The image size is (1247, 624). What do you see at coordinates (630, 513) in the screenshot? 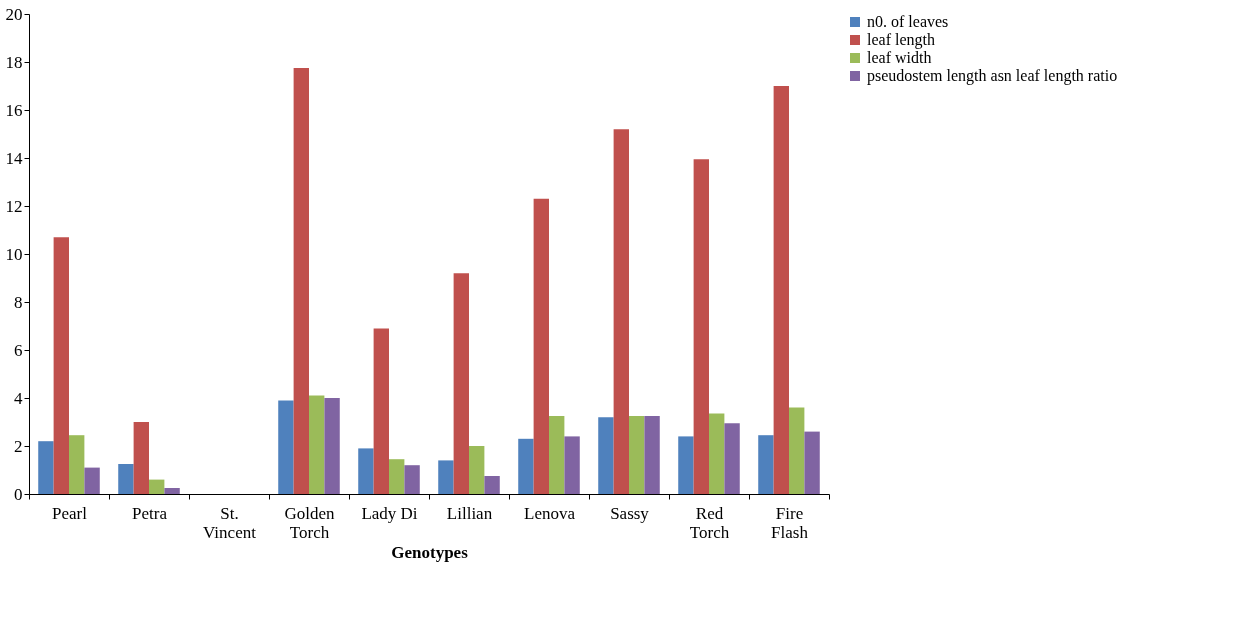
I see `x-tick-label: Sassy` at bounding box center [630, 513].